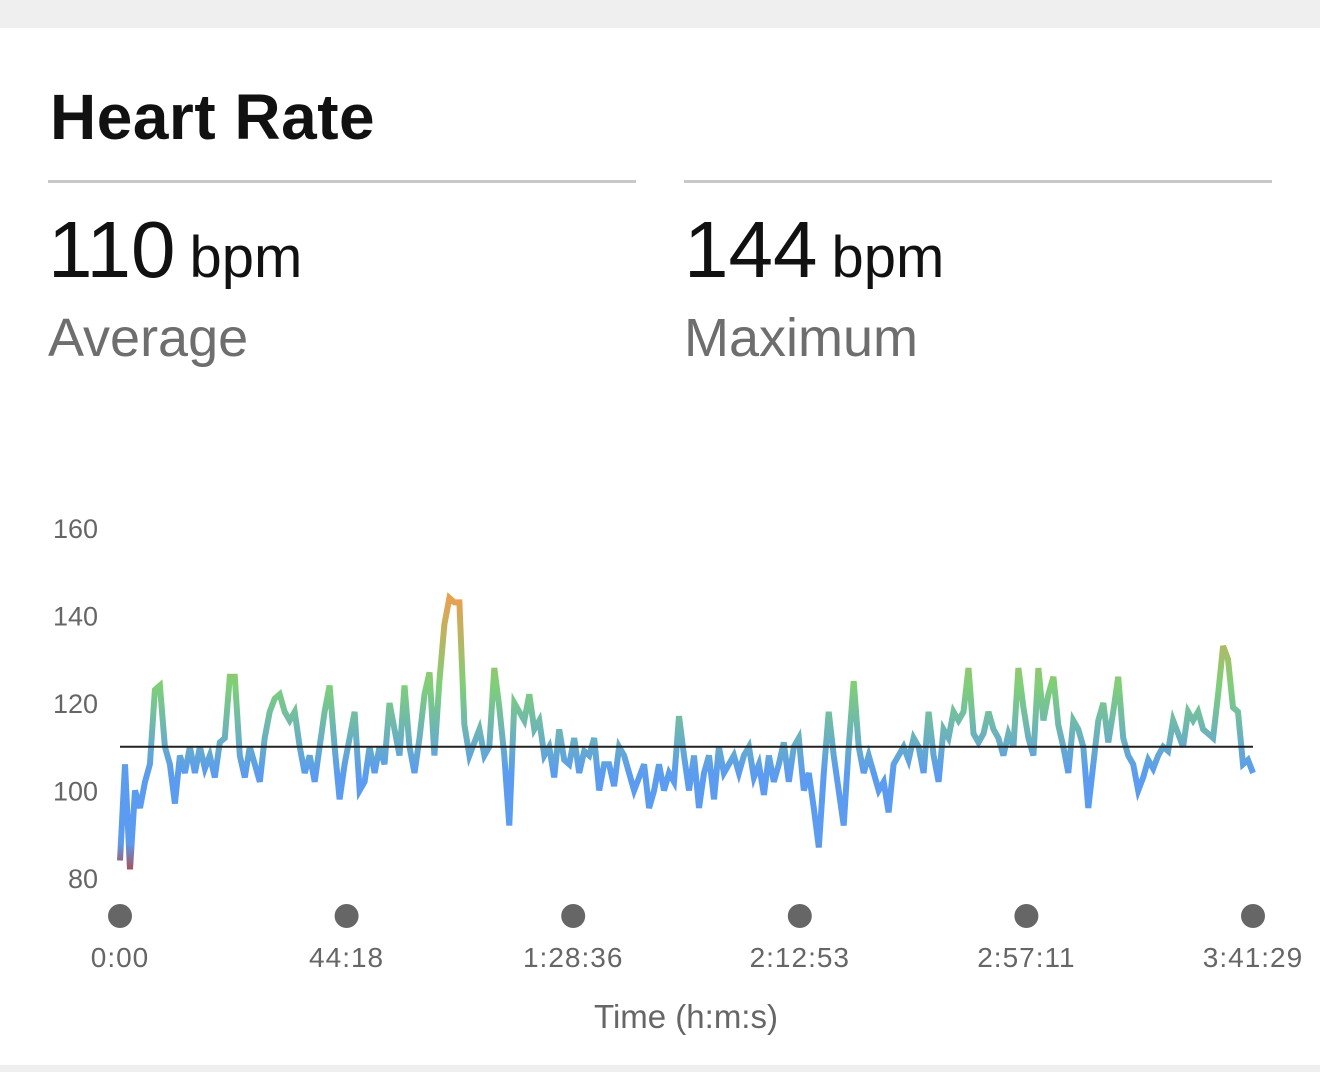  What do you see at coordinates (75, 792) in the screenshot?
I see `y-tick-label: 100` at bounding box center [75, 792].